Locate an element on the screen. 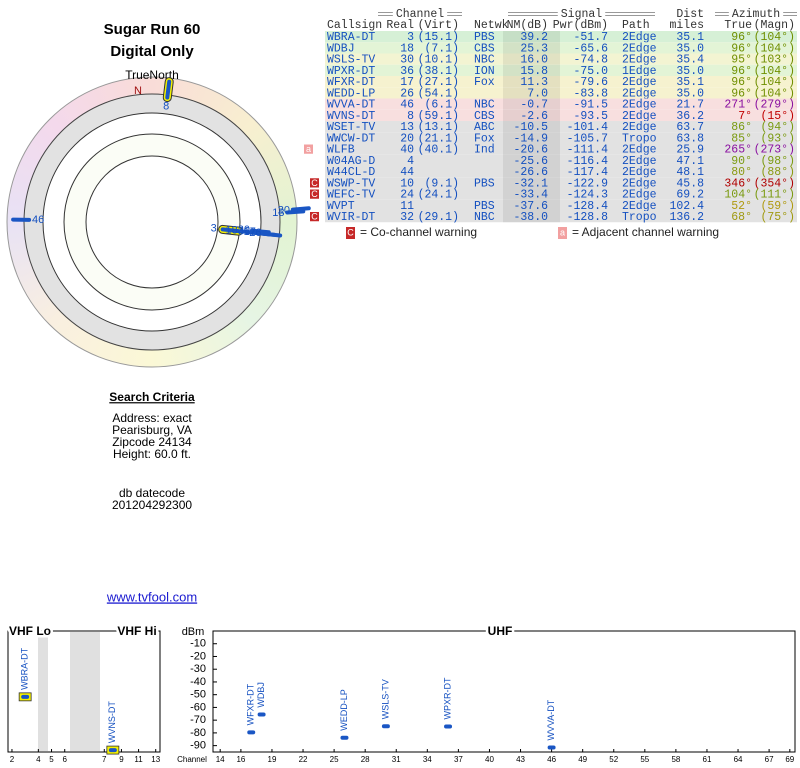  cell: 39.2 is located at coordinates (534, 37).